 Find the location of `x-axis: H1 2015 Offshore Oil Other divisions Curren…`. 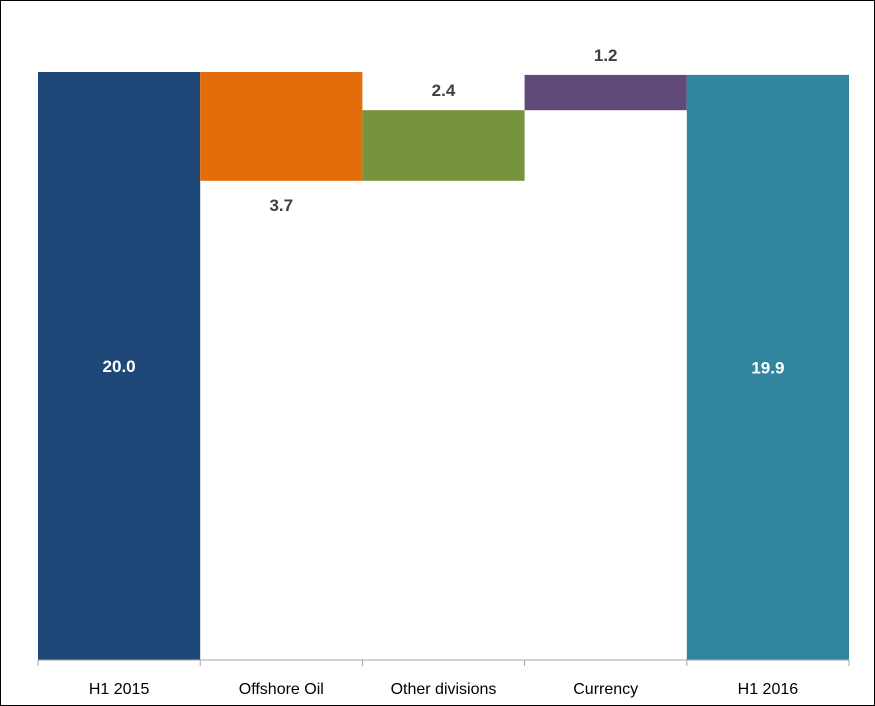

x-axis: H1 2015 Offshore Oil Other divisions Curren… is located at coordinates (443, 678).